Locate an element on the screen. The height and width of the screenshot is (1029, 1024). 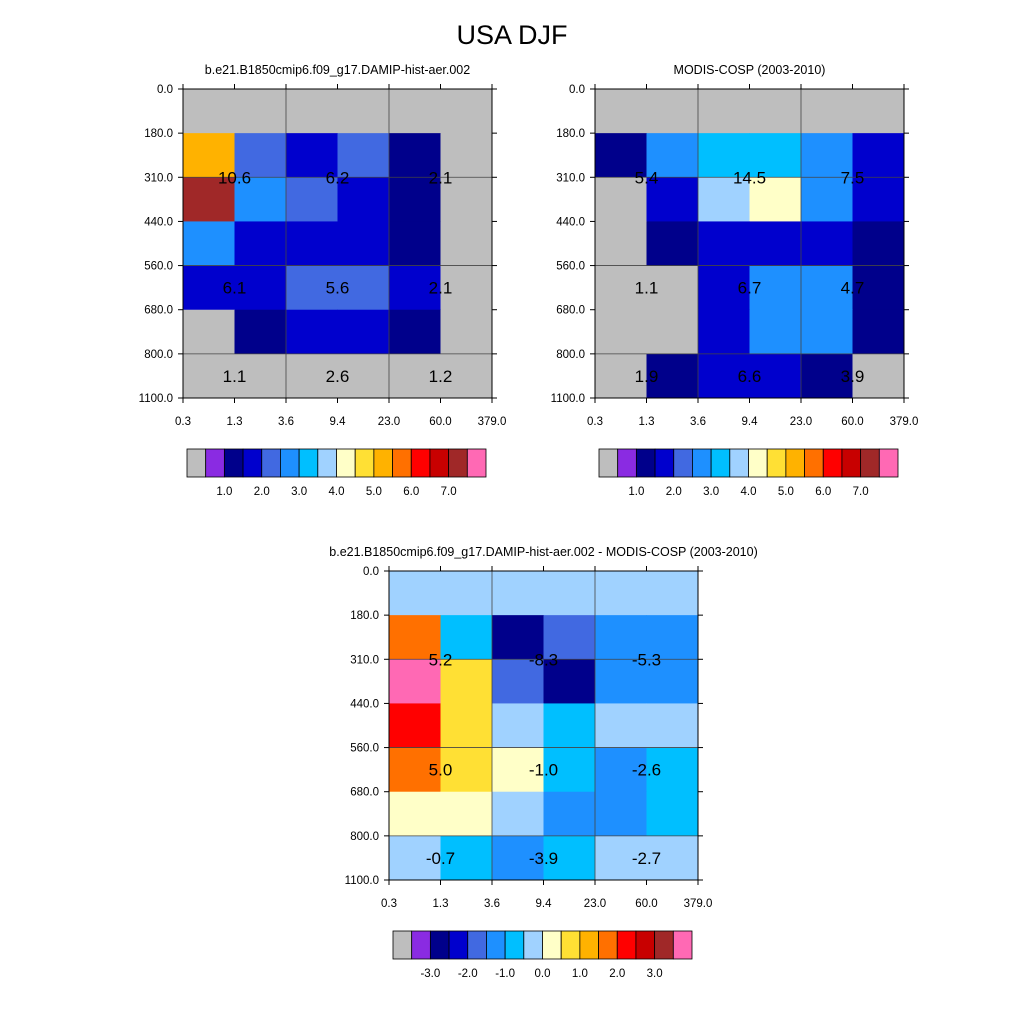
data-label: 1.9 is located at coordinates (647, 376).